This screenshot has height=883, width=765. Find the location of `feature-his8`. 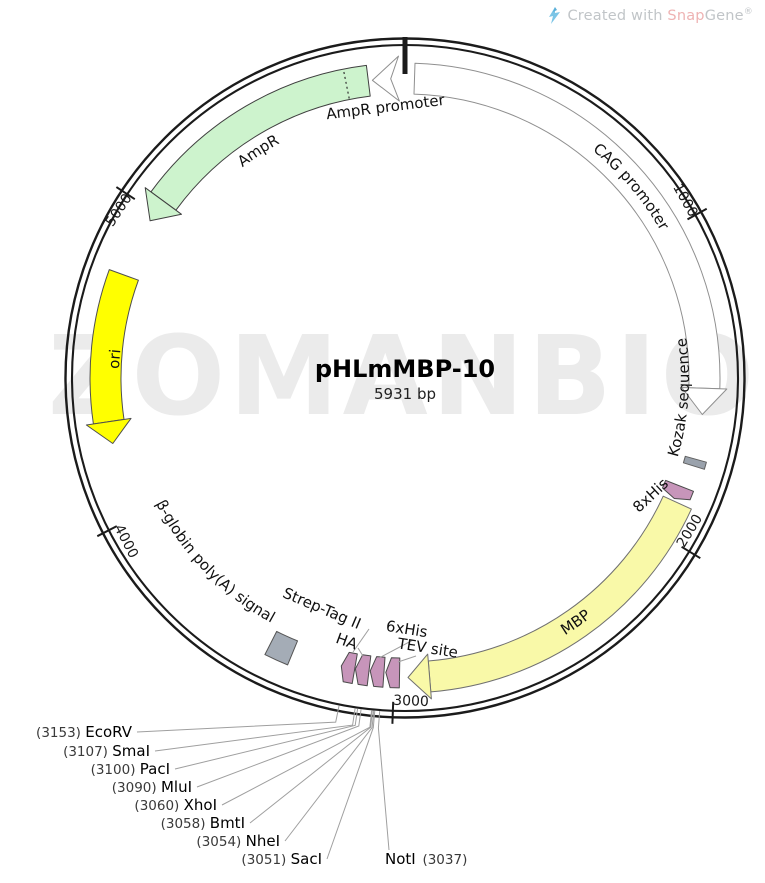

feature-his8 is located at coordinates (678, 490).